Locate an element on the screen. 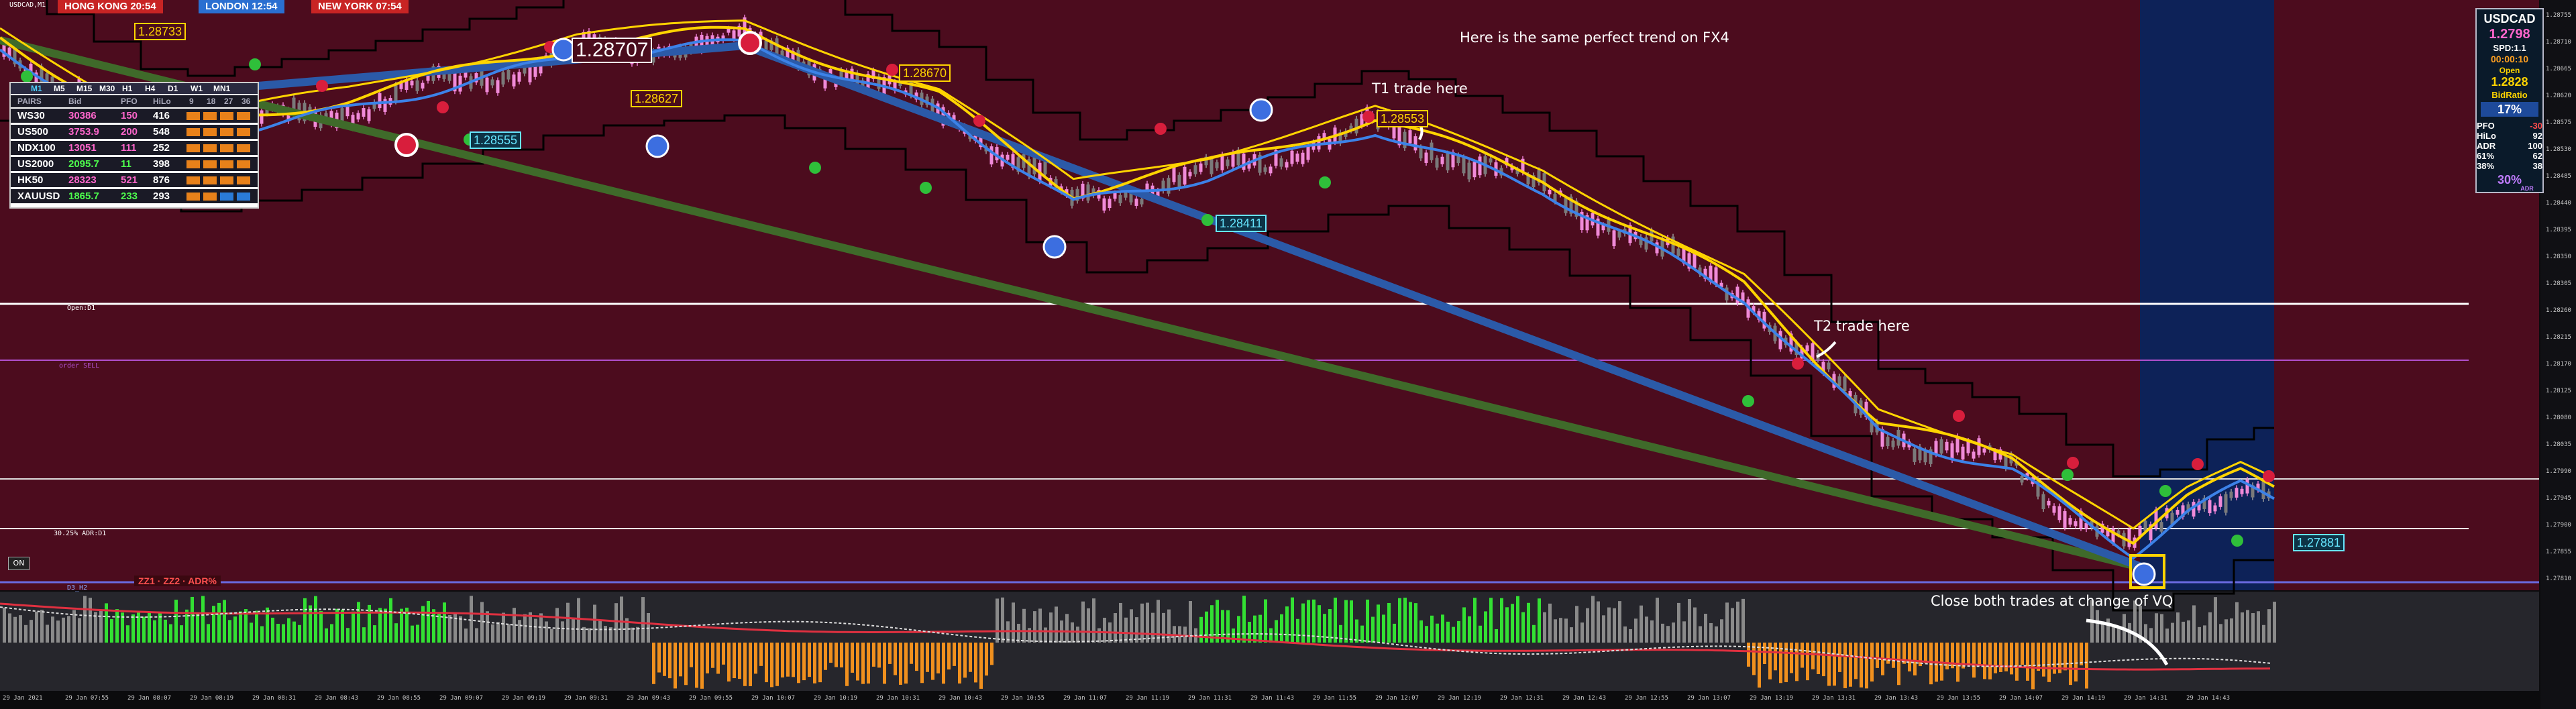  table-row: WS30 30386 150 416 is located at coordinates (134, 116).